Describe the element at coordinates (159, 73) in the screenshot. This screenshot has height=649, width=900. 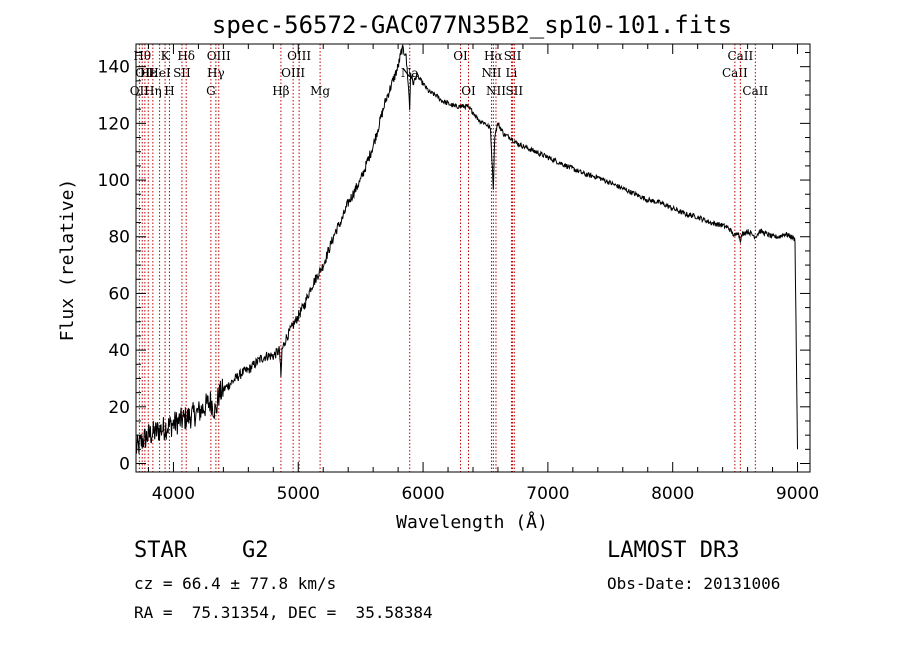
I see `line-marker-label: HeI` at that location.